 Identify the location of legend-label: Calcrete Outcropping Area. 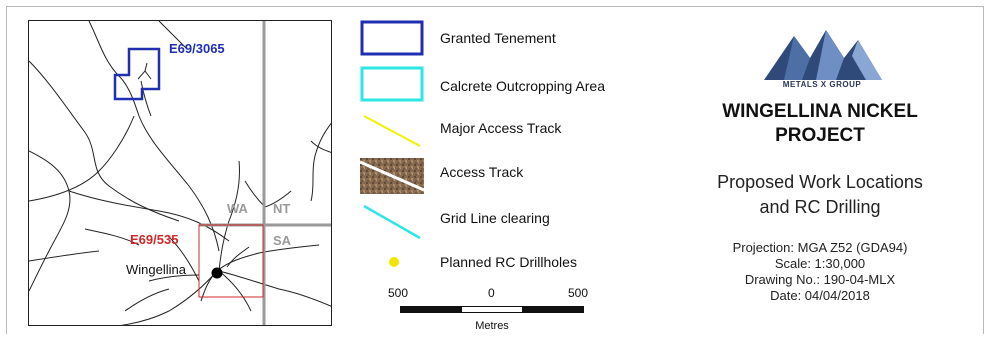
(522, 86).